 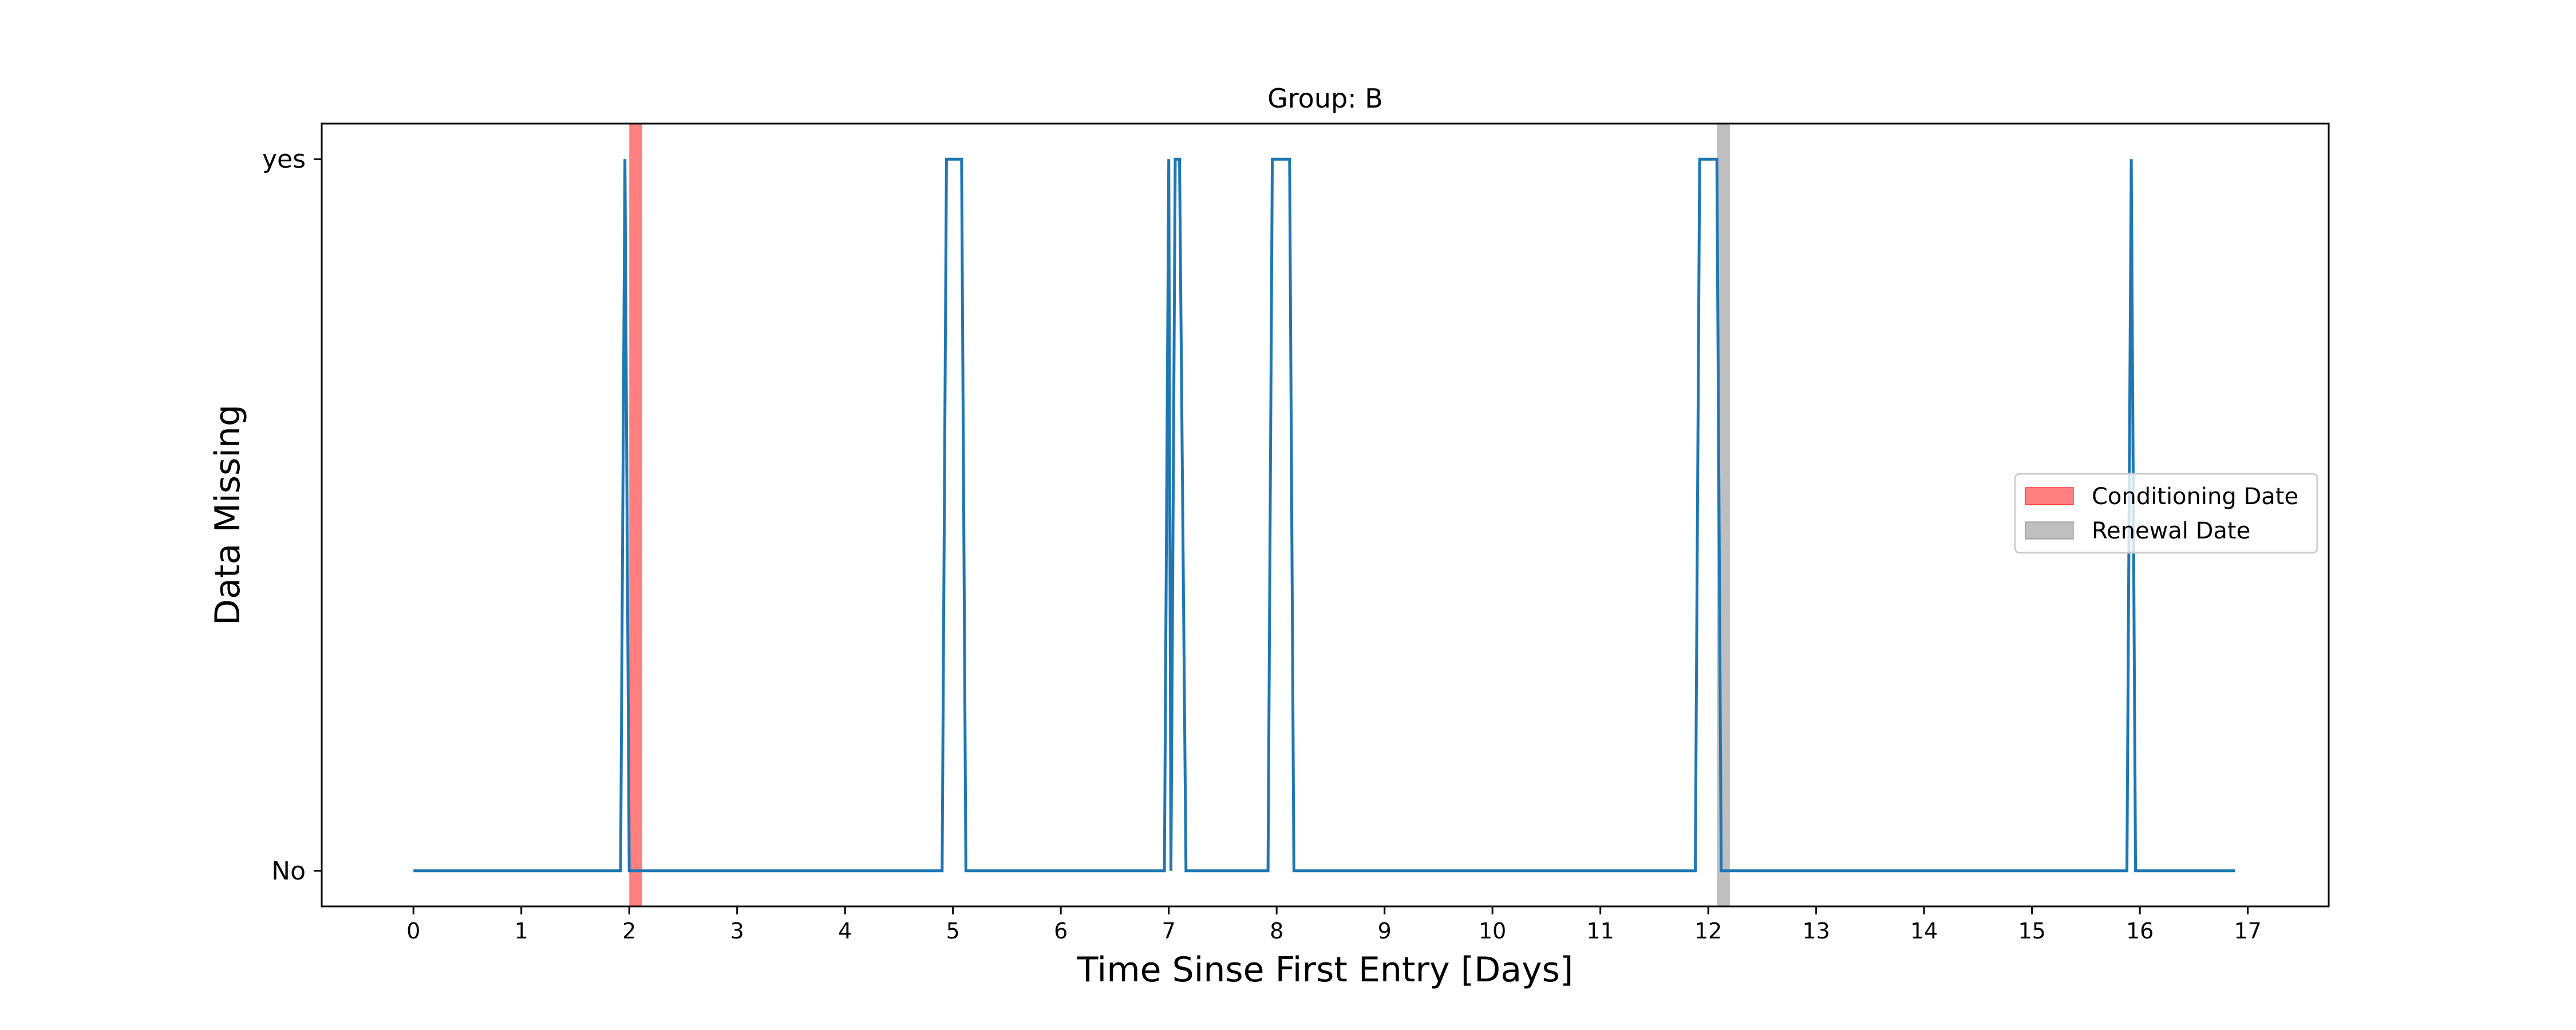 I want to click on x-axis-label: Time Sinse First Entry [Days], so click(x=1325, y=970).